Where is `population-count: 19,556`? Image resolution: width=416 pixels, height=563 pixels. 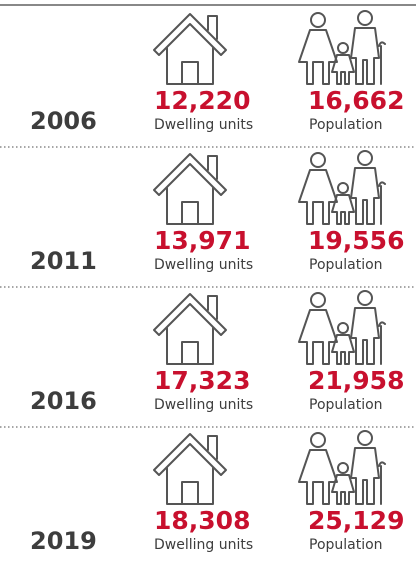 population-count: 19,556 is located at coordinates (356, 240).